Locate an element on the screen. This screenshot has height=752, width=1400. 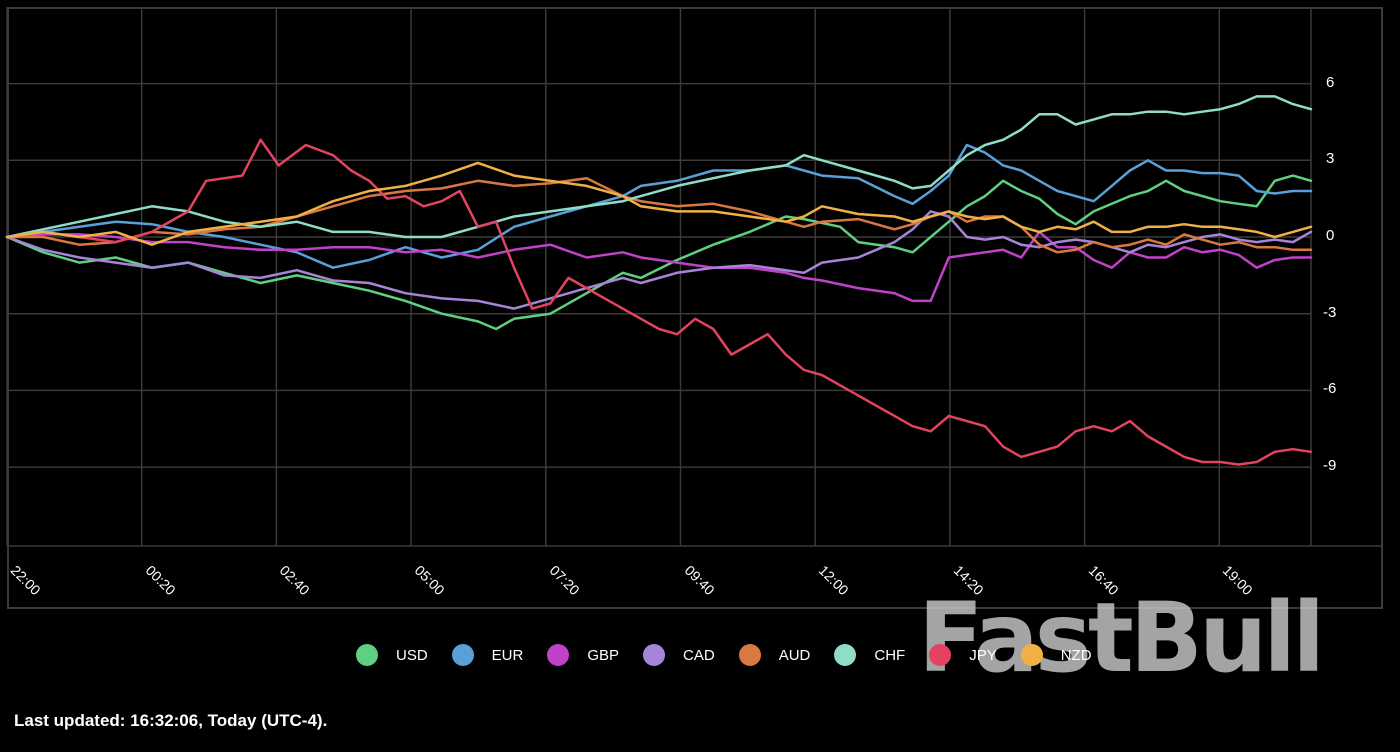
chart-legend: USD EUR GBP CAD AUD CHF JPY NZD is located at coordinates (736, 655).